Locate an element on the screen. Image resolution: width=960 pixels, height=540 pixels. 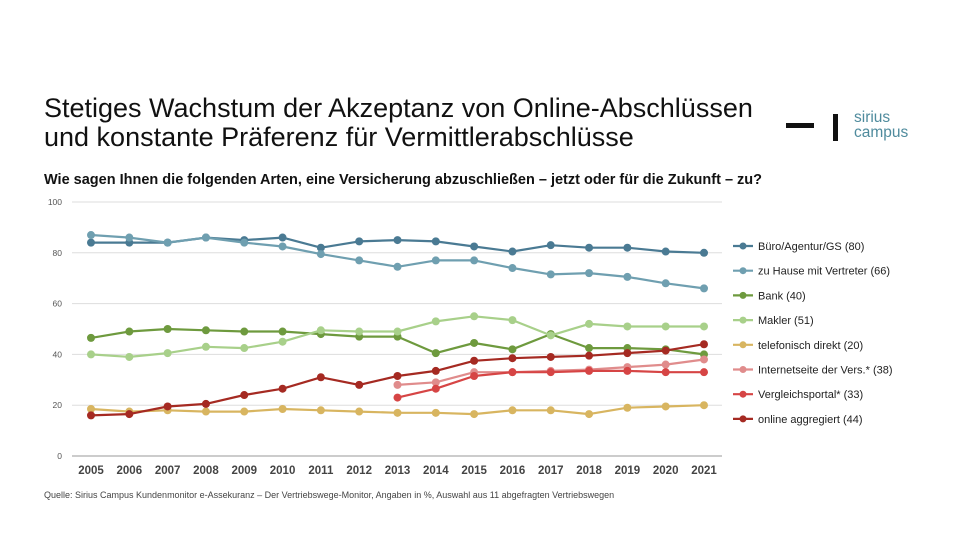
x-tick-label: 2009 is located at coordinates (244, 471).